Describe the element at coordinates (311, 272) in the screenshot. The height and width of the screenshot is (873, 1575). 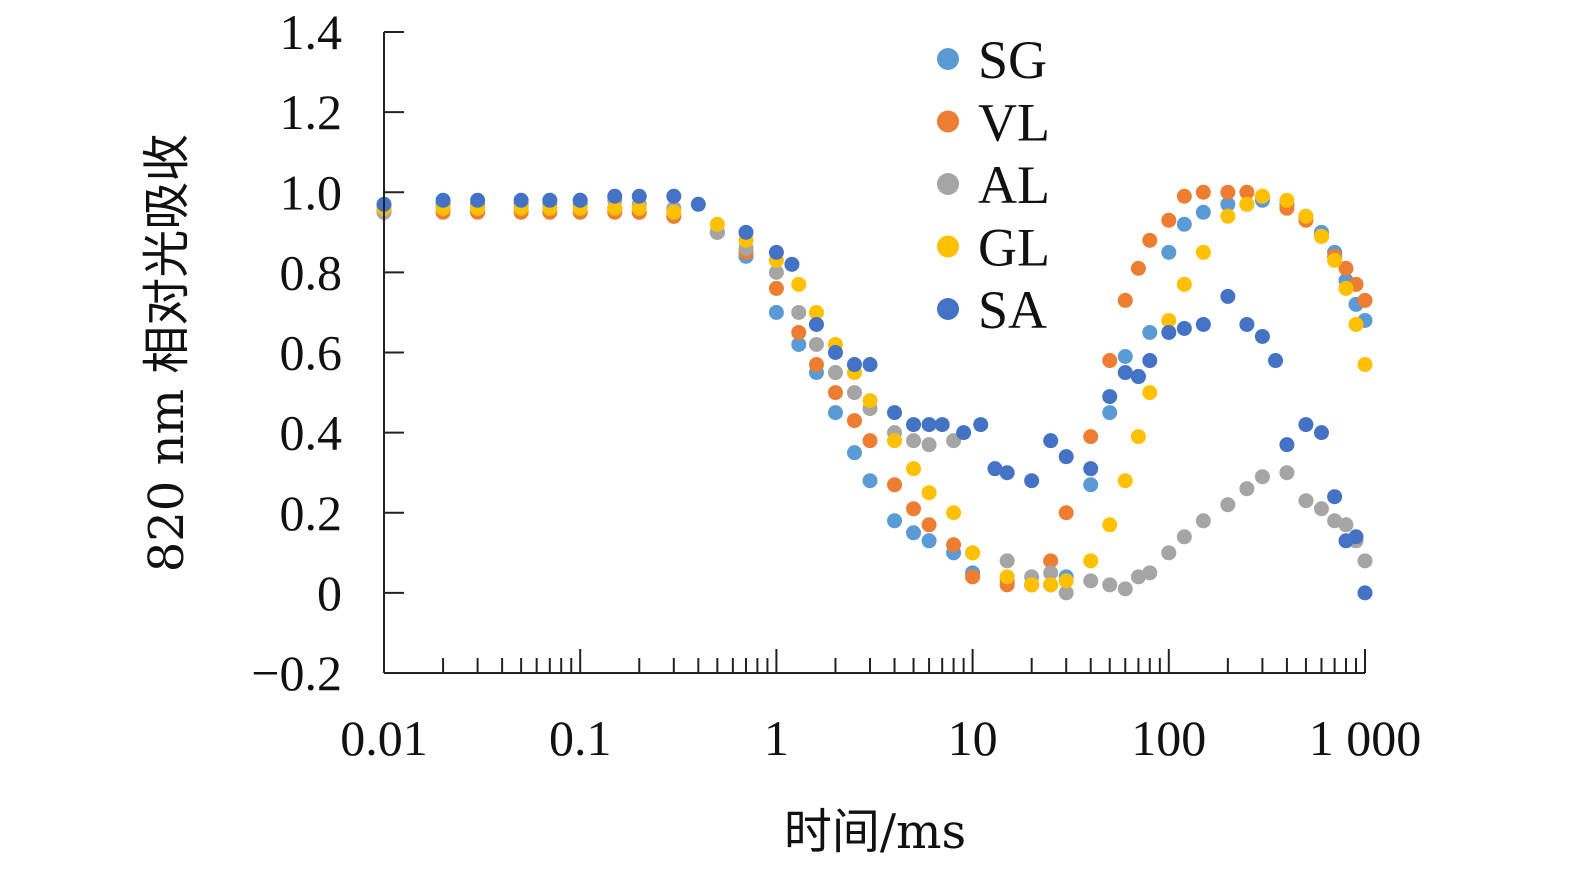
I see `y-tick-label: 0.8` at that location.